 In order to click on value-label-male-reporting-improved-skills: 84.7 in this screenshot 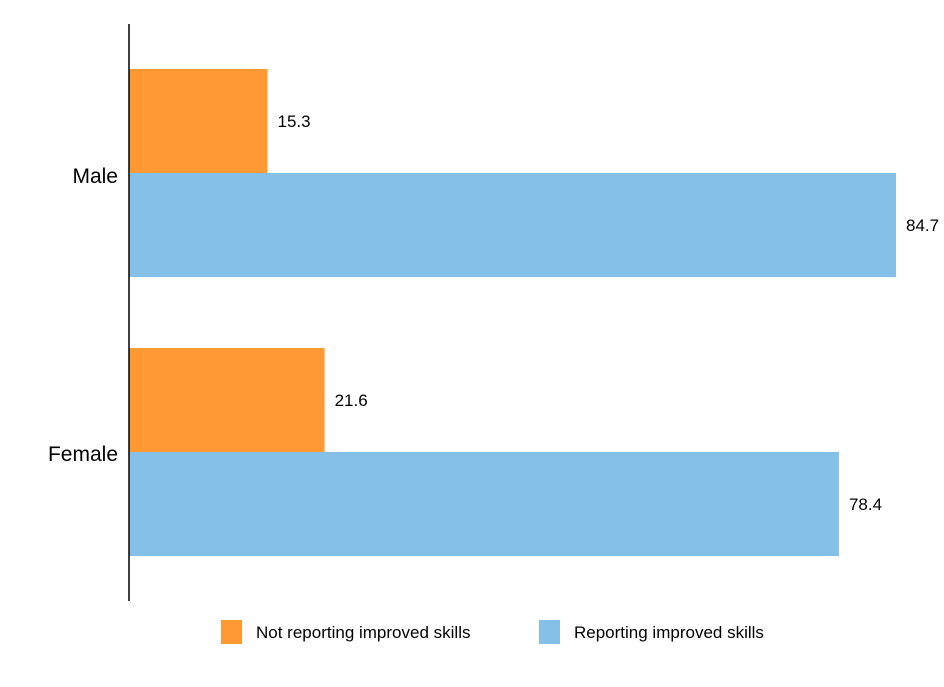, I will do `click(922, 225)`.